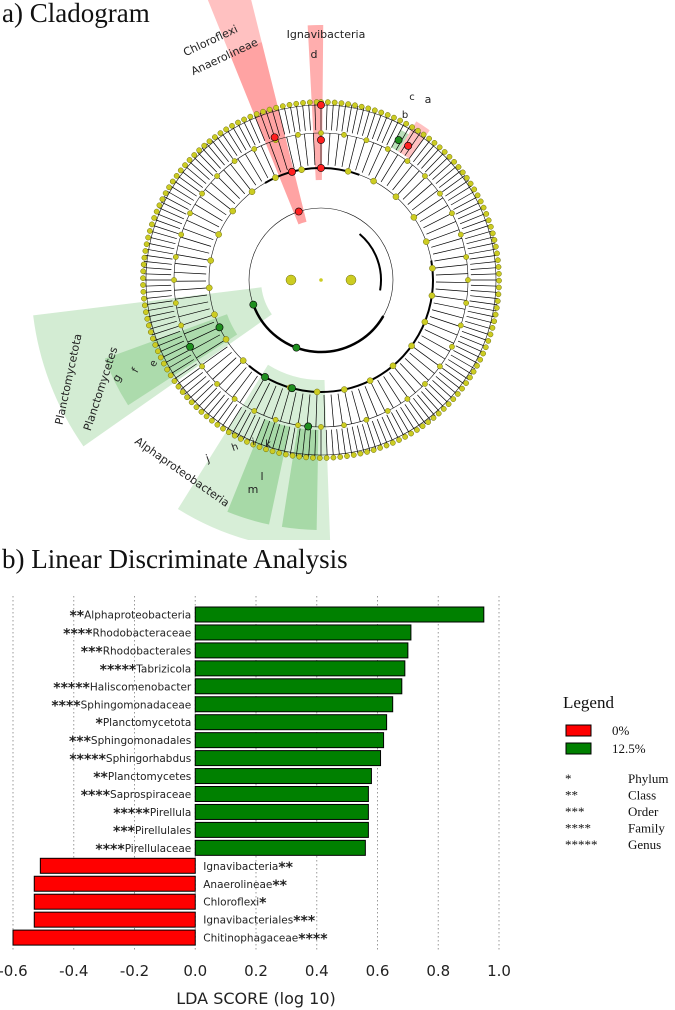  What do you see at coordinates (581, 844) in the screenshot?
I see `star-key-symbol: *****` at bounding box center [581, 844].